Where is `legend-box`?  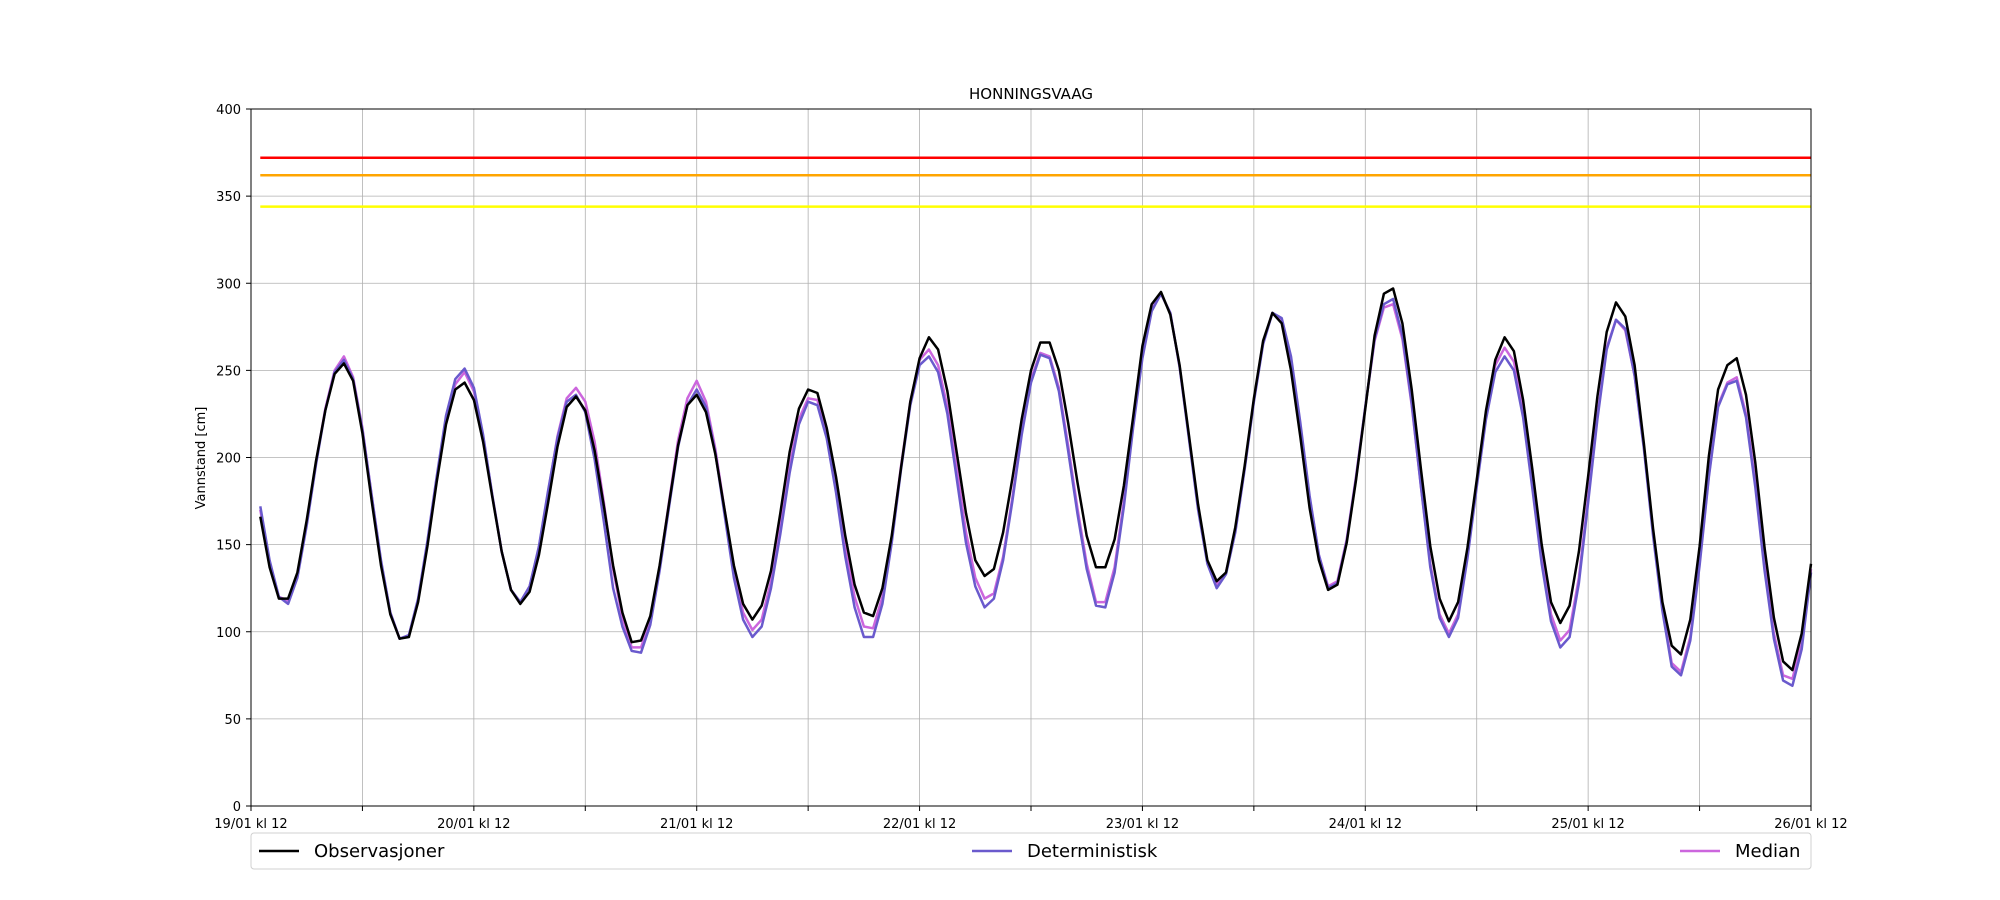 legend-box is located at coordinates (1031, 851).